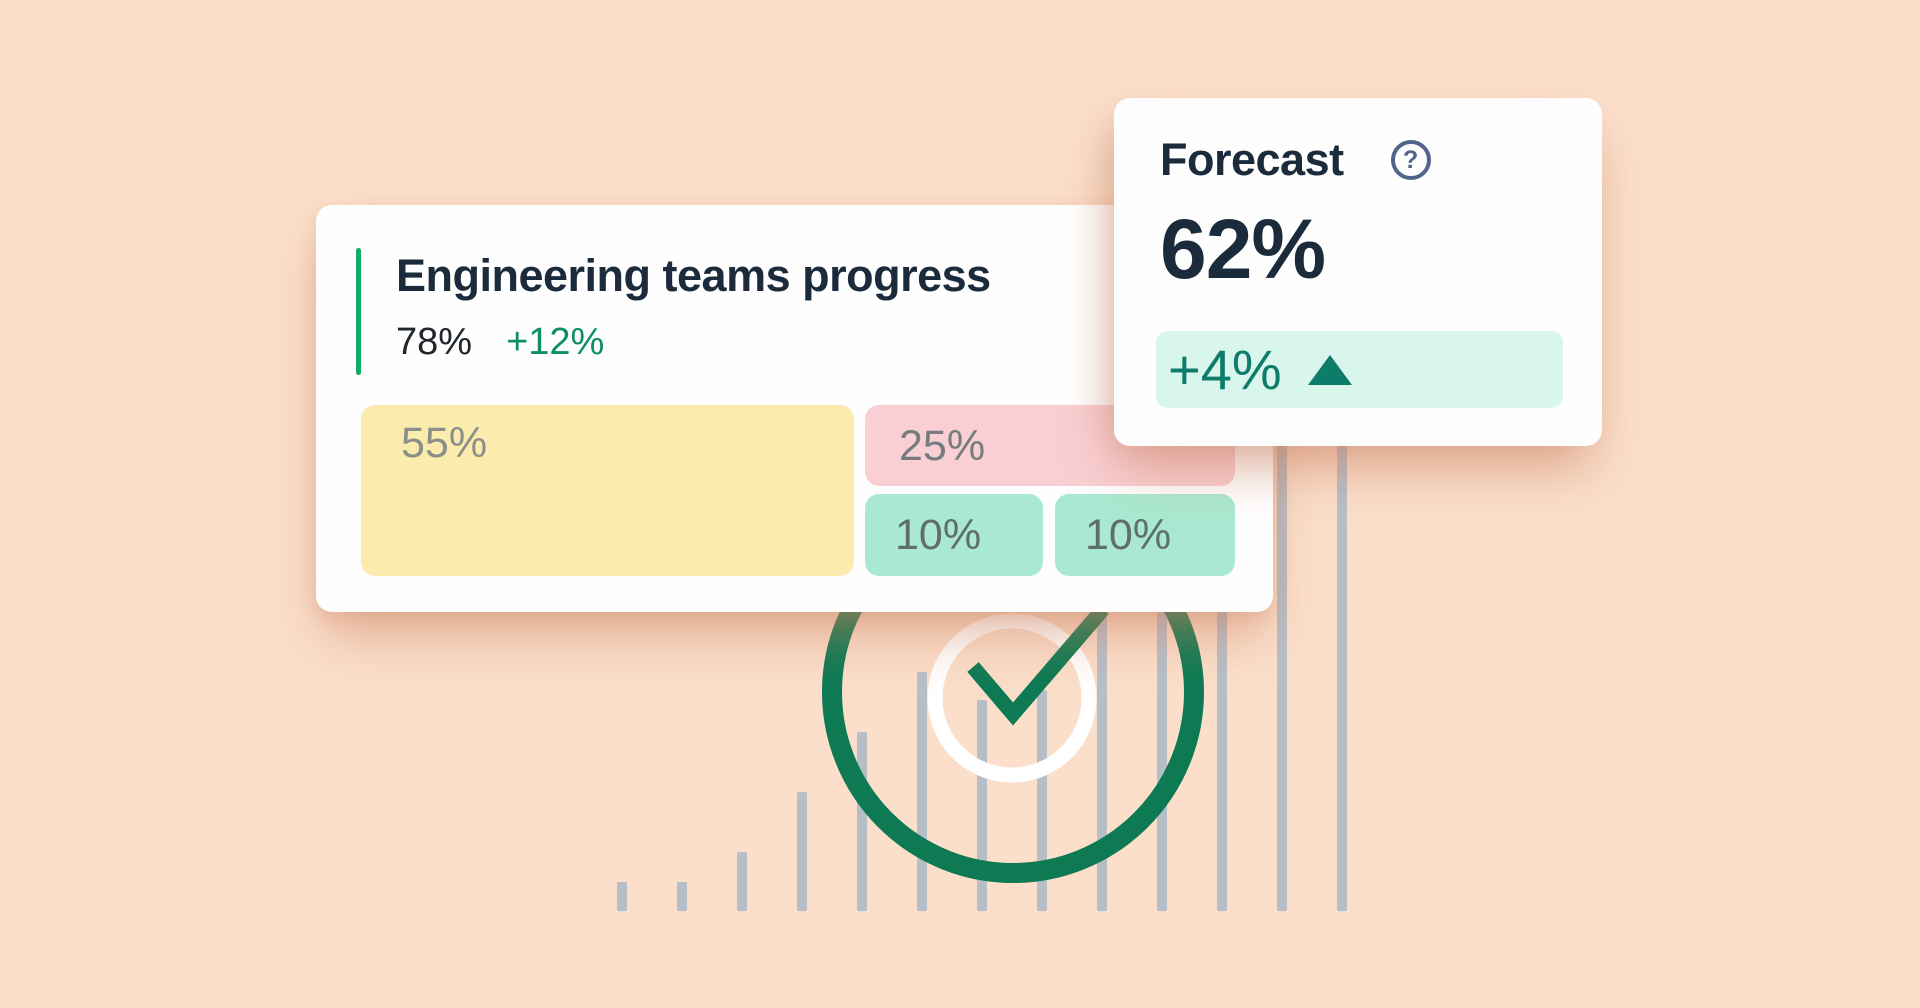 The image size is (1920, 1008). Describe the element at coordinates (444, 443) in the screenshot. I see `segment-label: 55%` at that location.